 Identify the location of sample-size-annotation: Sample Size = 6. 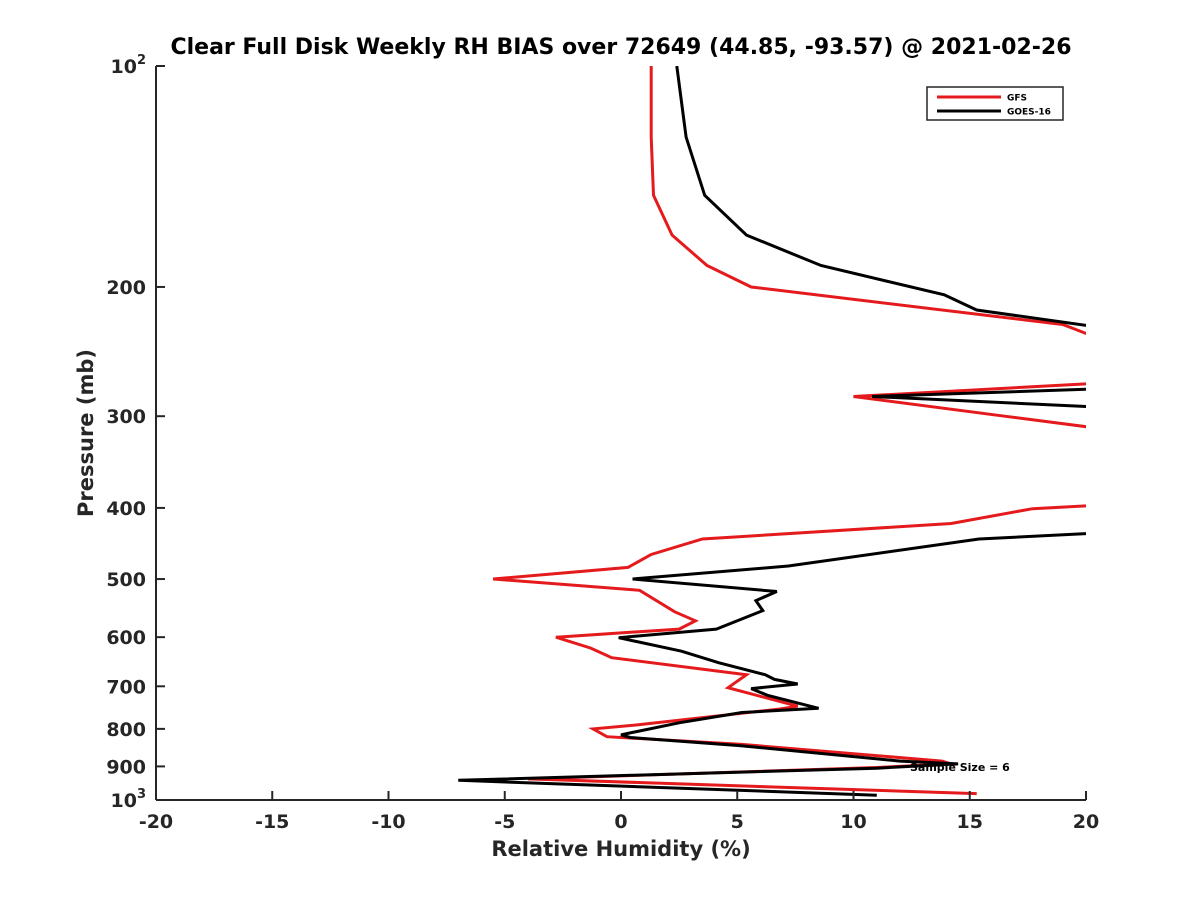
(960, 767).